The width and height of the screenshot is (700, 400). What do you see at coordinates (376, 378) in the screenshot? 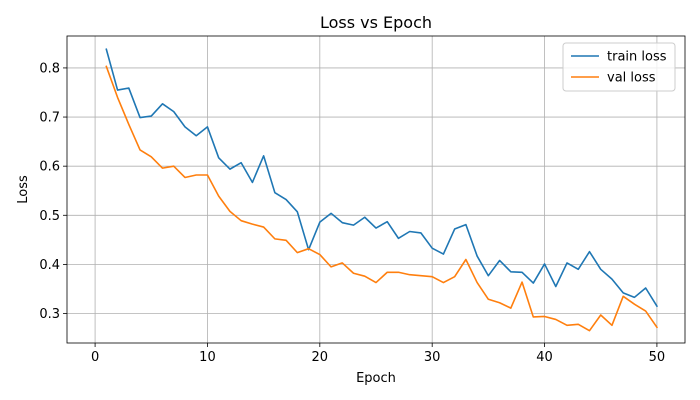
I see `x-axis-label: Epoch` at bounding box center [376, 378].